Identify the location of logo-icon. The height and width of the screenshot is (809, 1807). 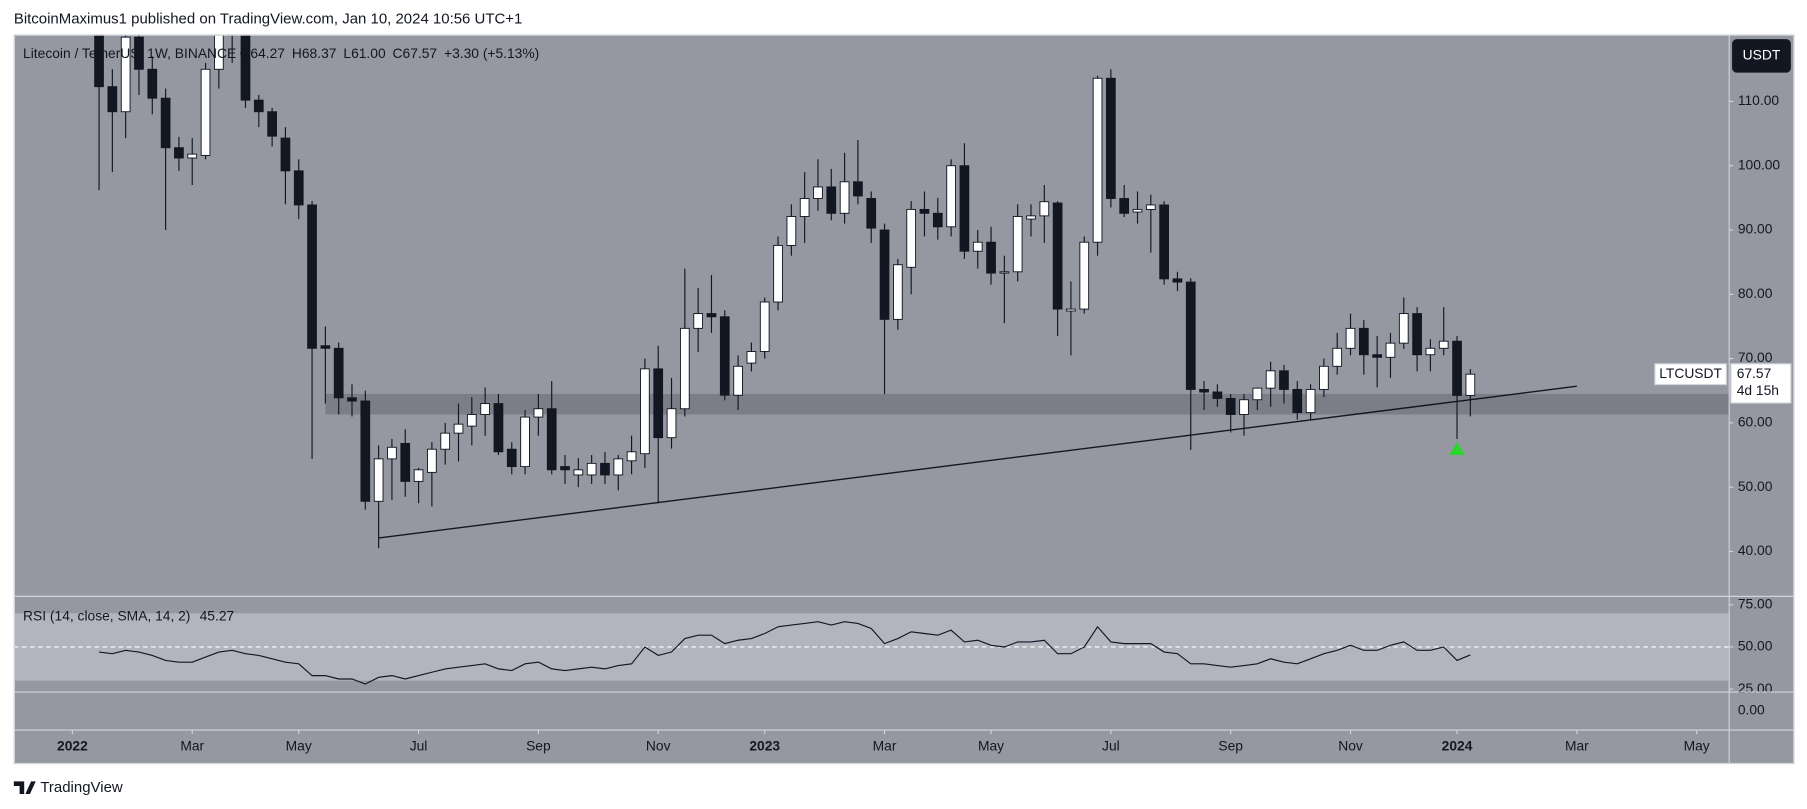
(24, 788).